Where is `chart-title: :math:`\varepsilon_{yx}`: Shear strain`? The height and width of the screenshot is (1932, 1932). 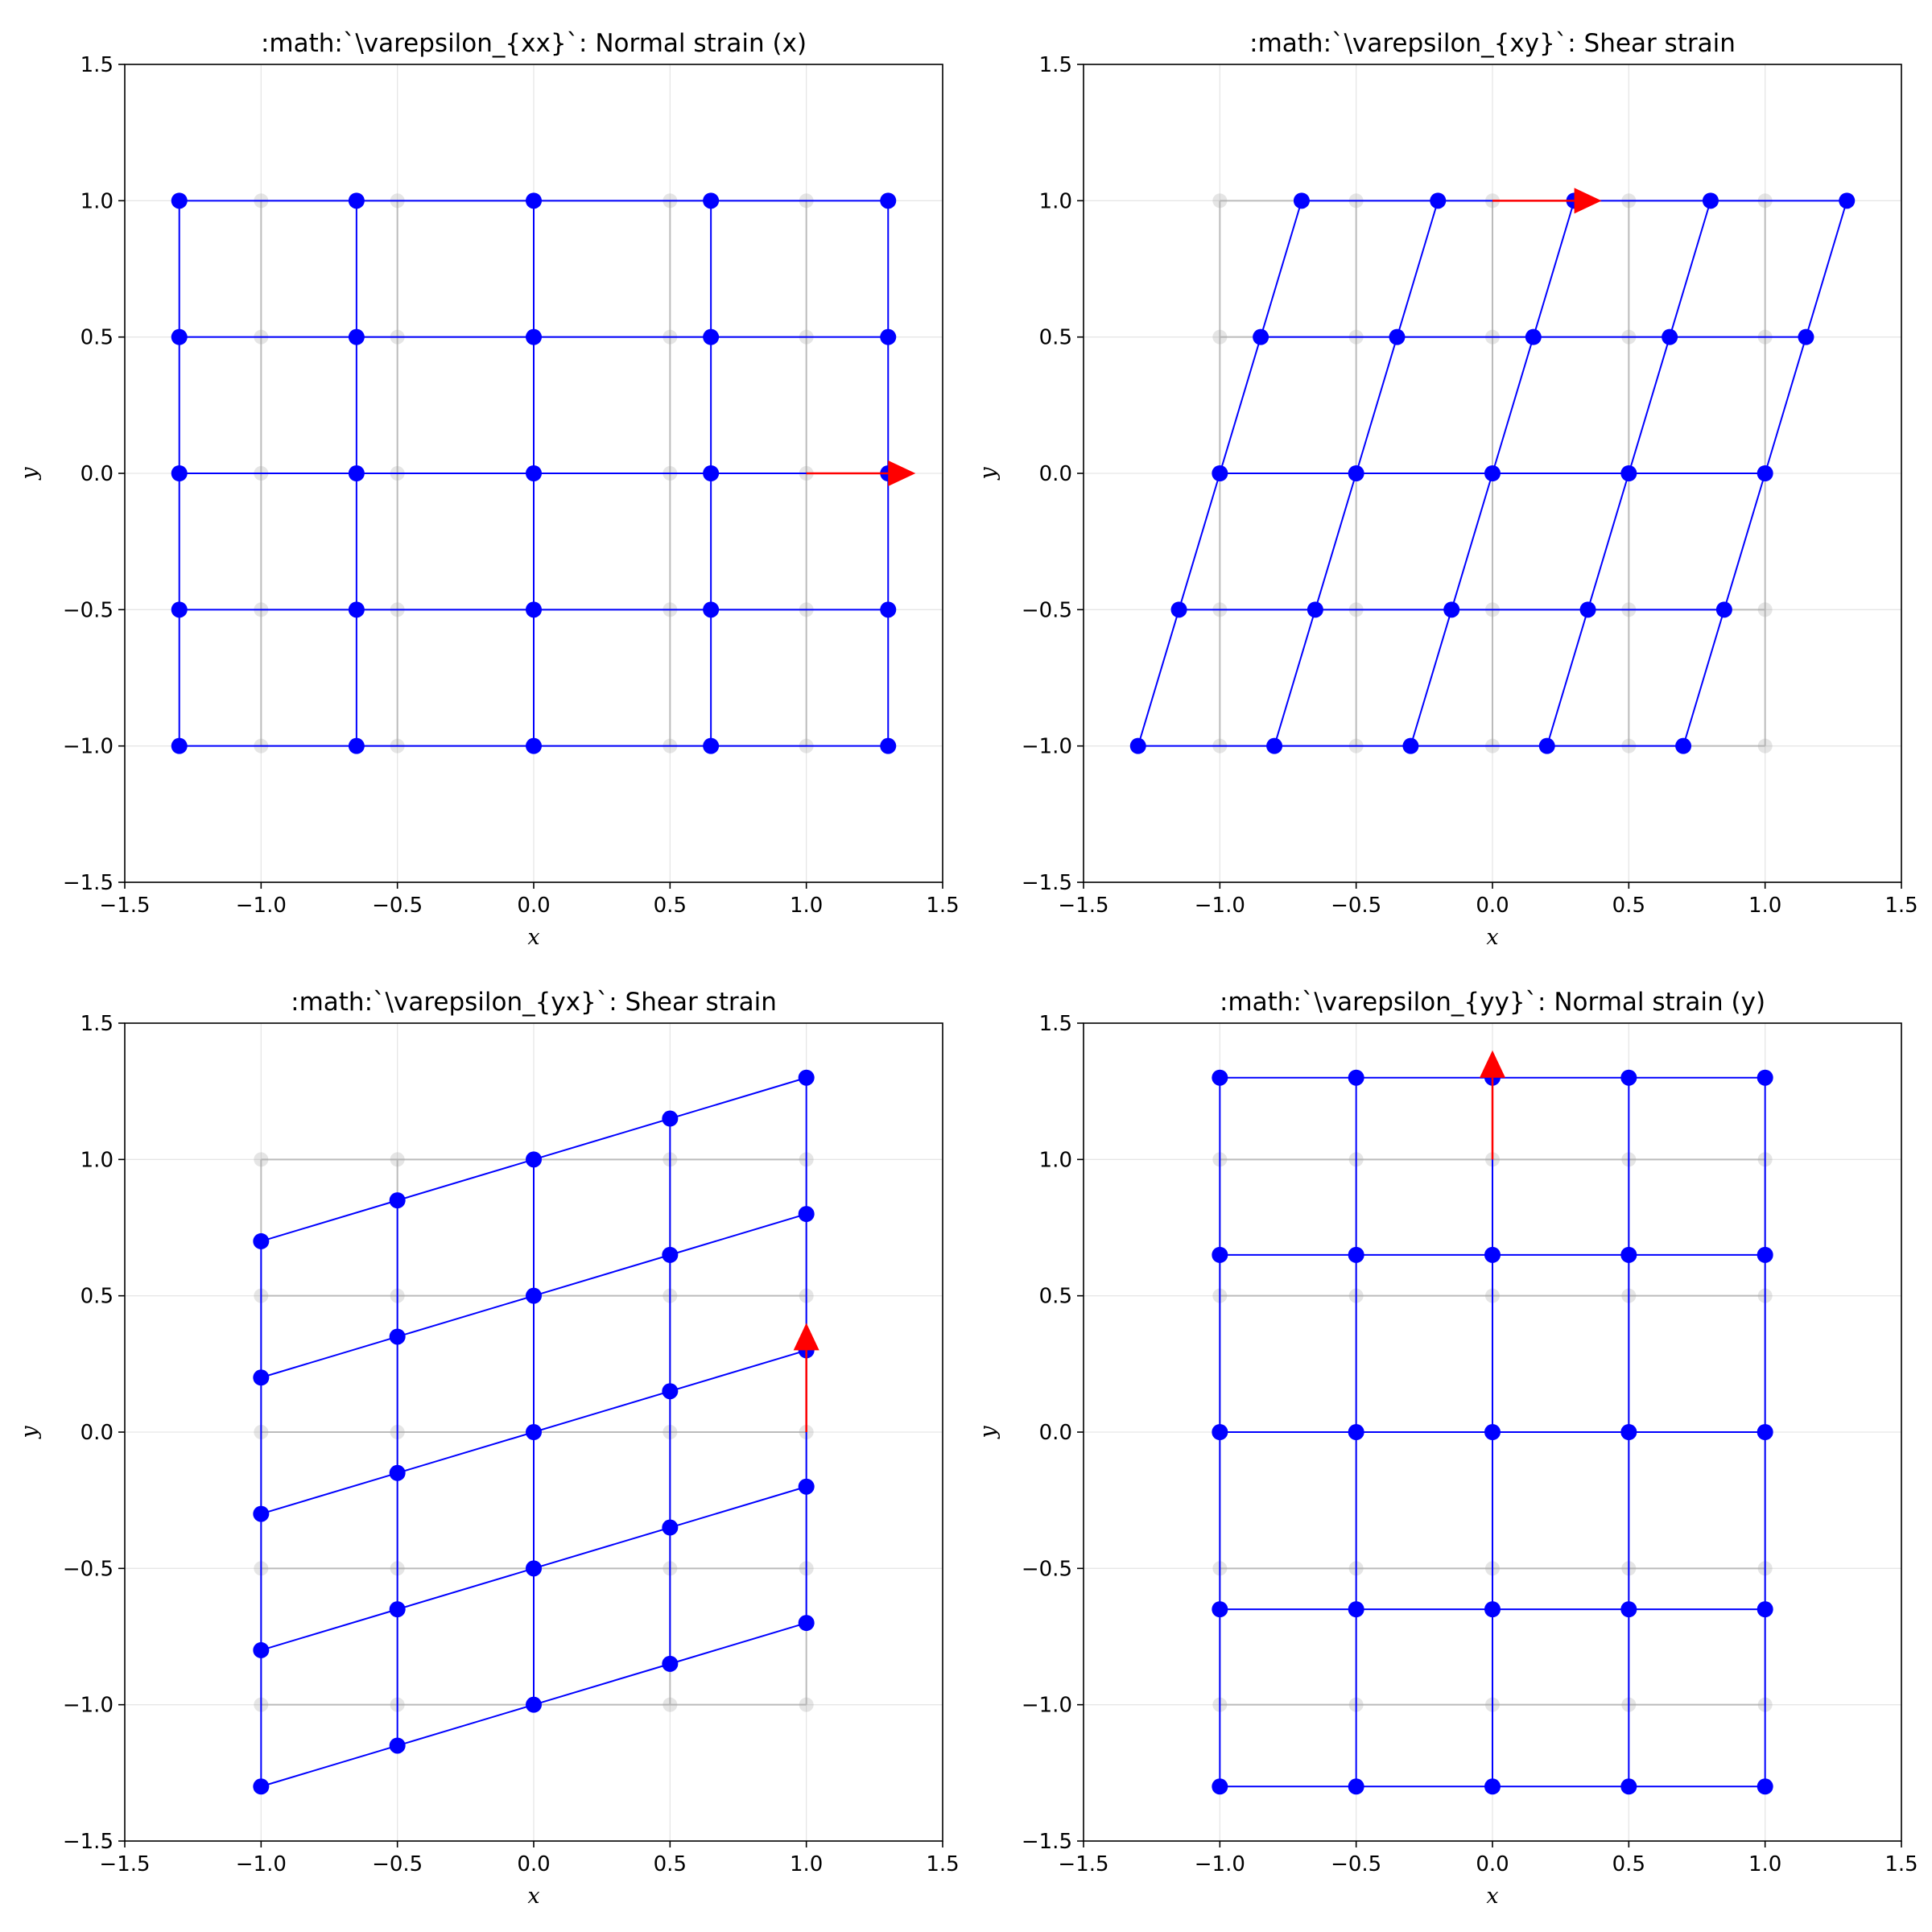 chart-title: :math:`\varepsilon_{yx}`: Shear strain is located at coordinates (534, 1002).